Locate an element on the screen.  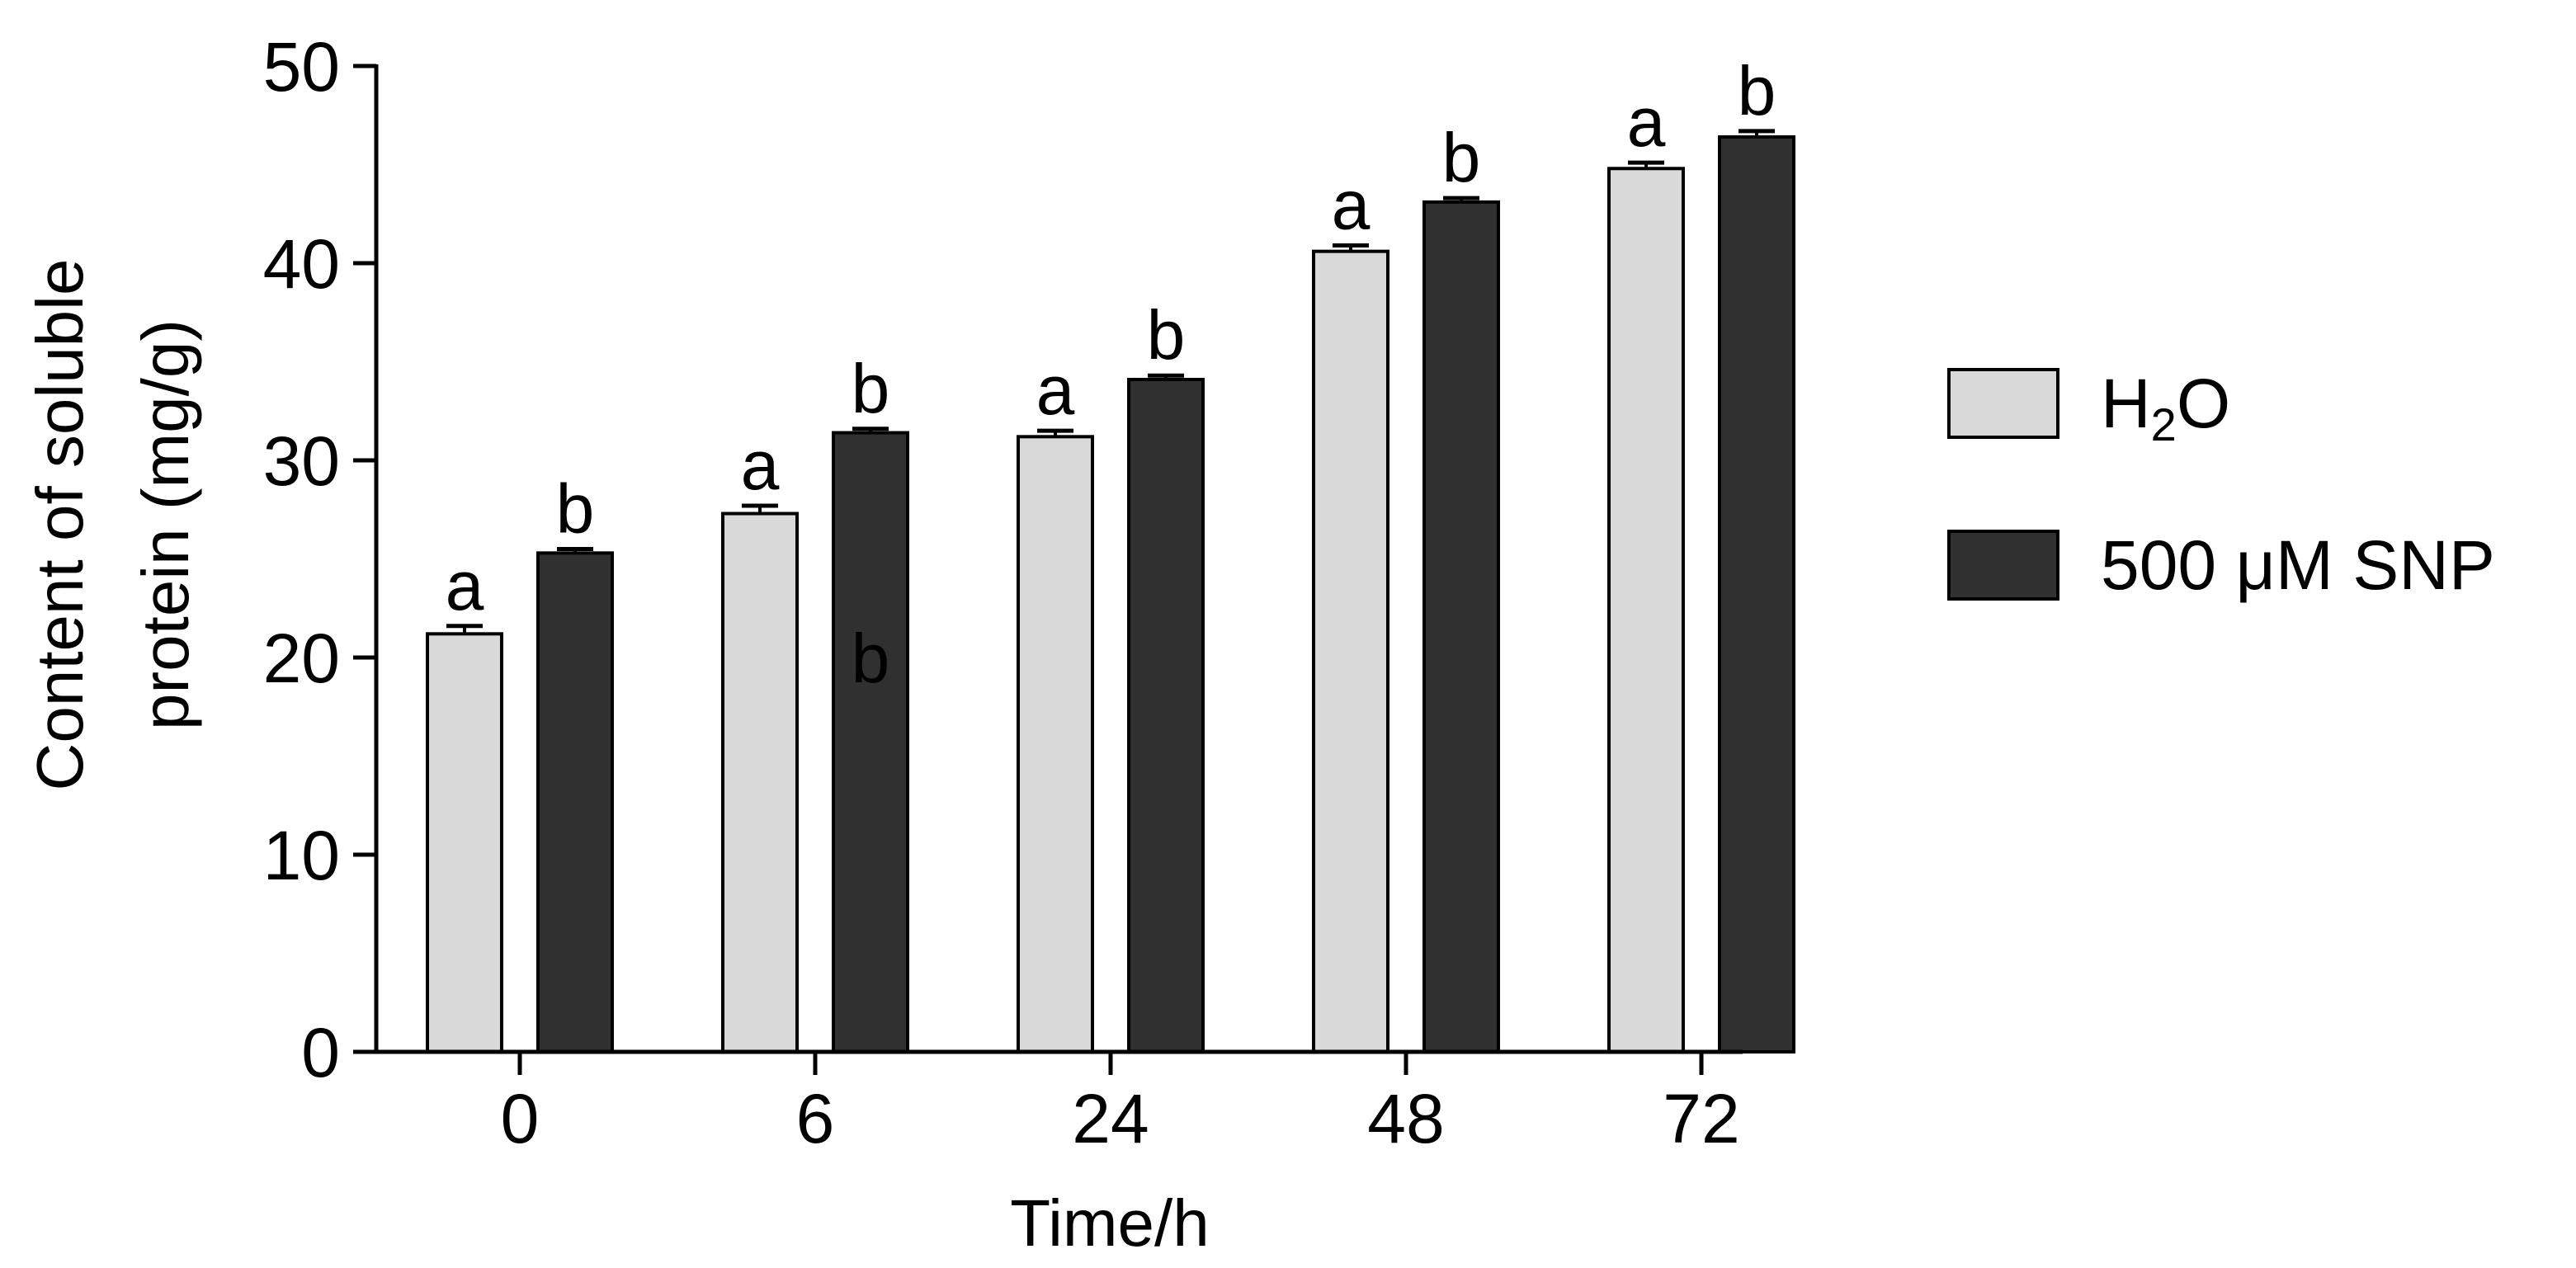
legend: H2O 500 μM SNP is located at coordinates (2221, 484).